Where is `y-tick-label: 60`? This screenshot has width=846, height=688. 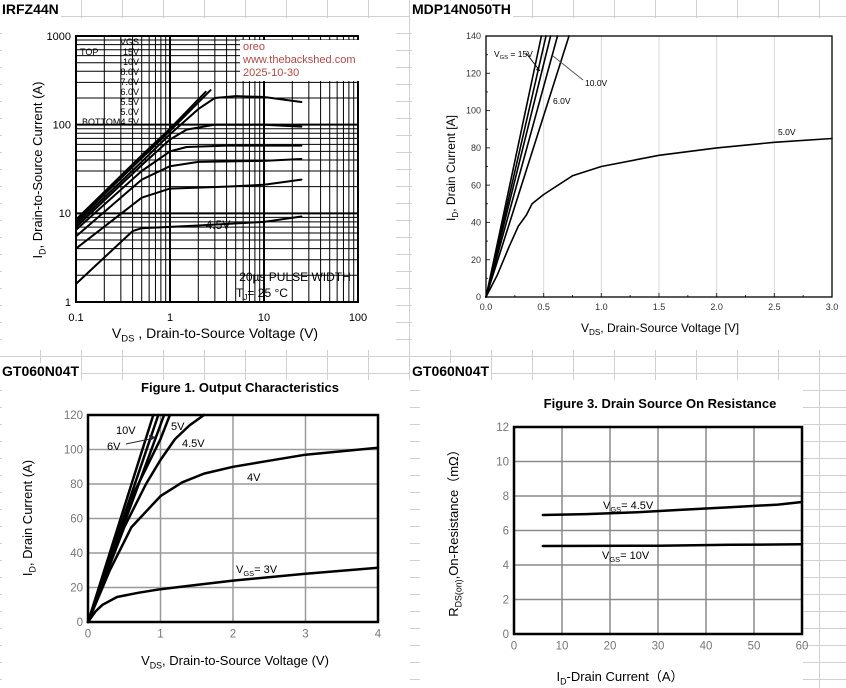
y-tick-label: 60 is located at coordinates (76, 520).